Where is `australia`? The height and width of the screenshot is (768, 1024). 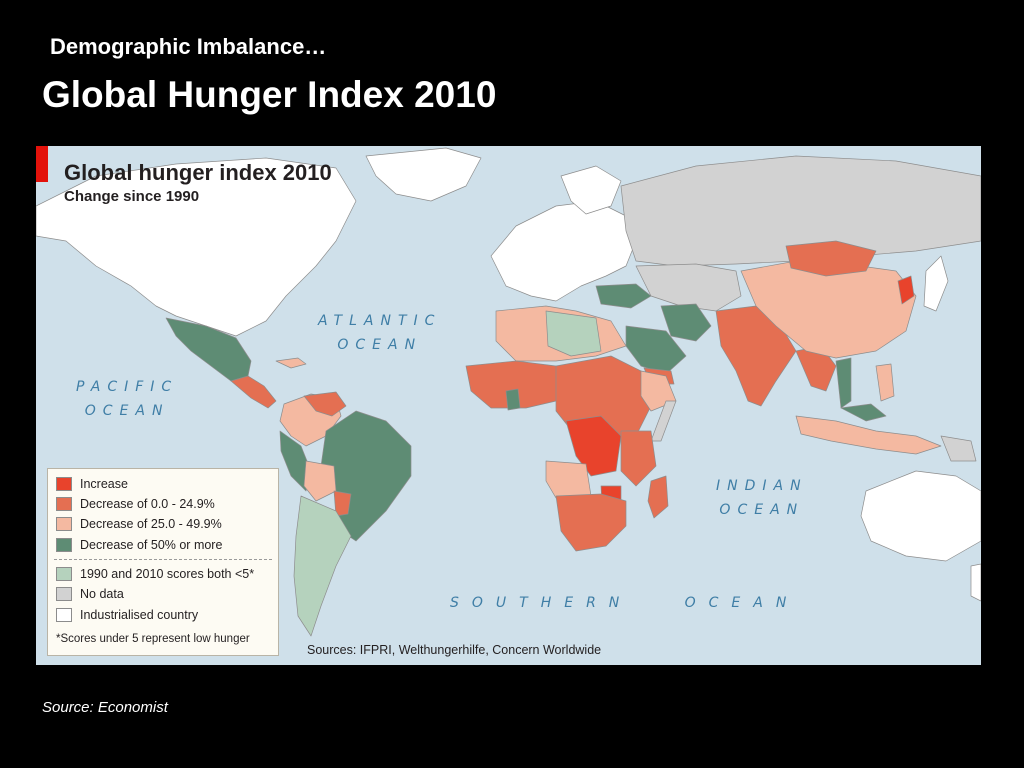 australia is located at coordinates (920, 516).